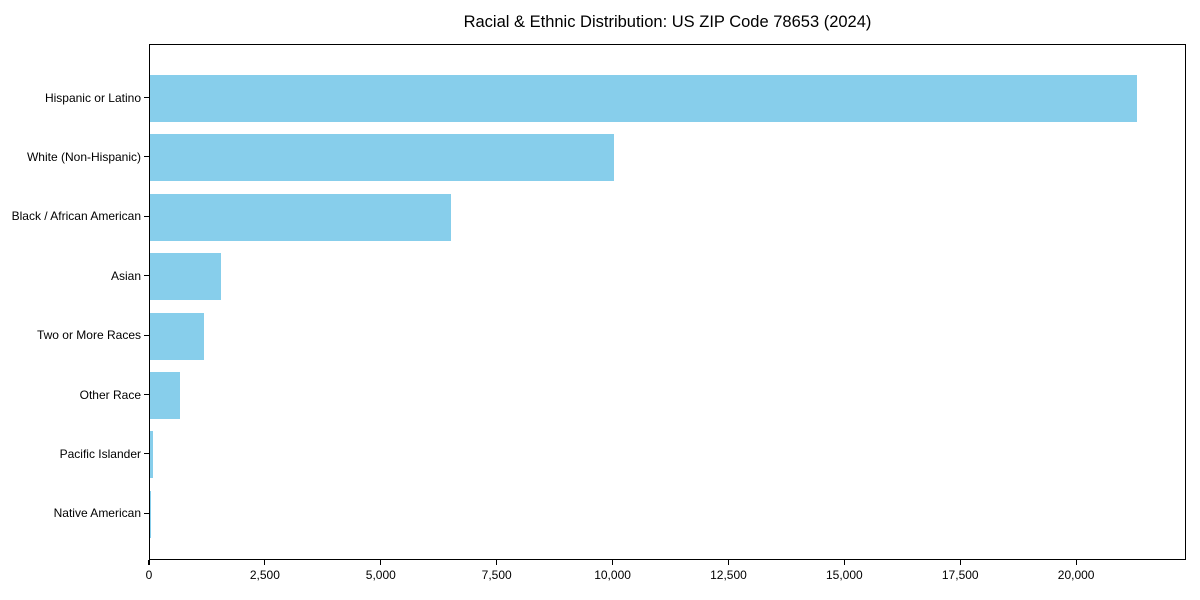 This screenshot has width=1200, height=600. What do you see at coordinates (92, 97) in the screenshot?
I see `y-tick-label-hispanic-or-latino: Hispanic or Latino` at bounding box center [92, 97].